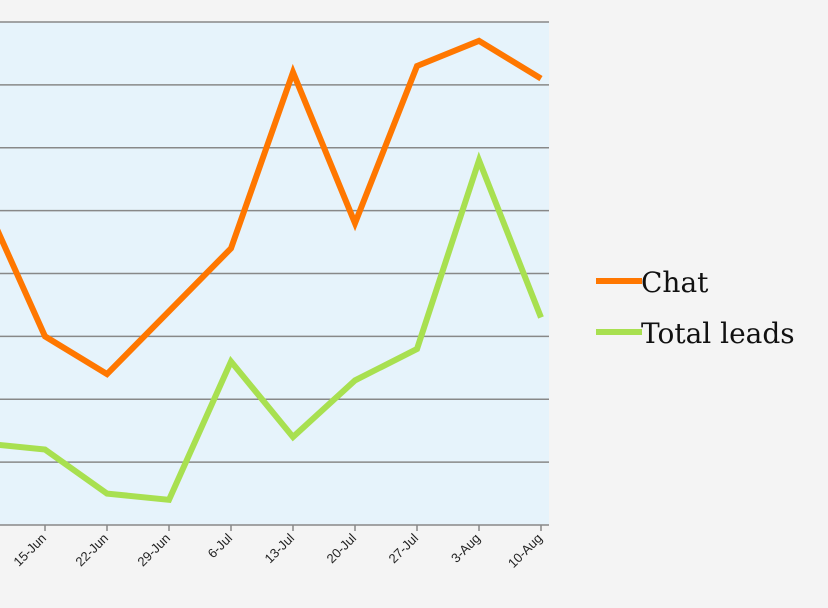 The image size is (828, 608). What do you see at coordinates (153, 550) in the screenshot?
I see `x-tick-label: 29-Jun` at bounding box center [153, 550].